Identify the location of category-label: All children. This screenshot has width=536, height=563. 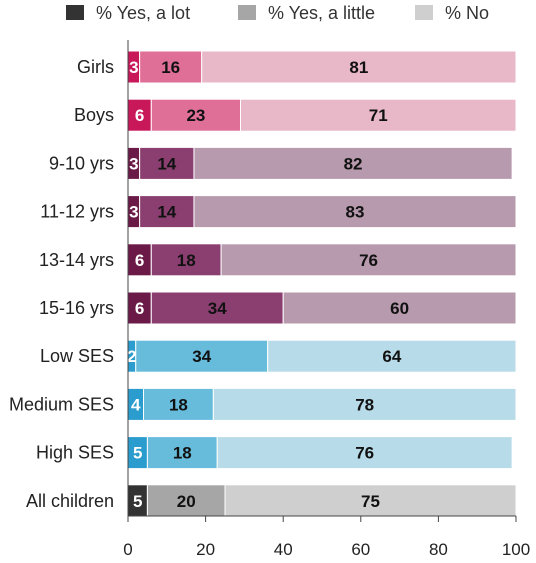
(70, 501).